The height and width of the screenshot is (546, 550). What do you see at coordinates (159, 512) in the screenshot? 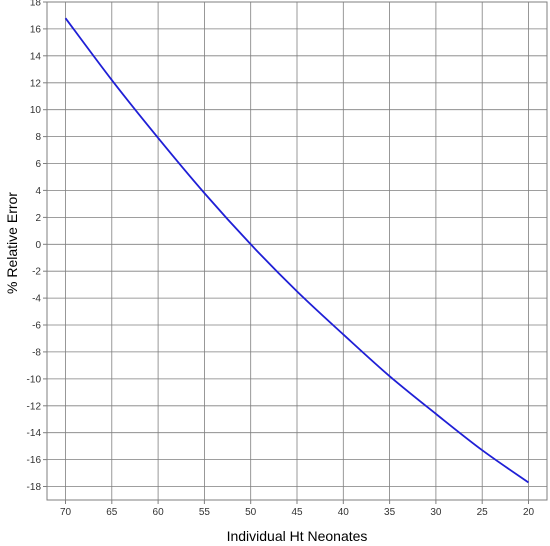
I see `x-tick-label: 60` at bounding box center [159, 512].